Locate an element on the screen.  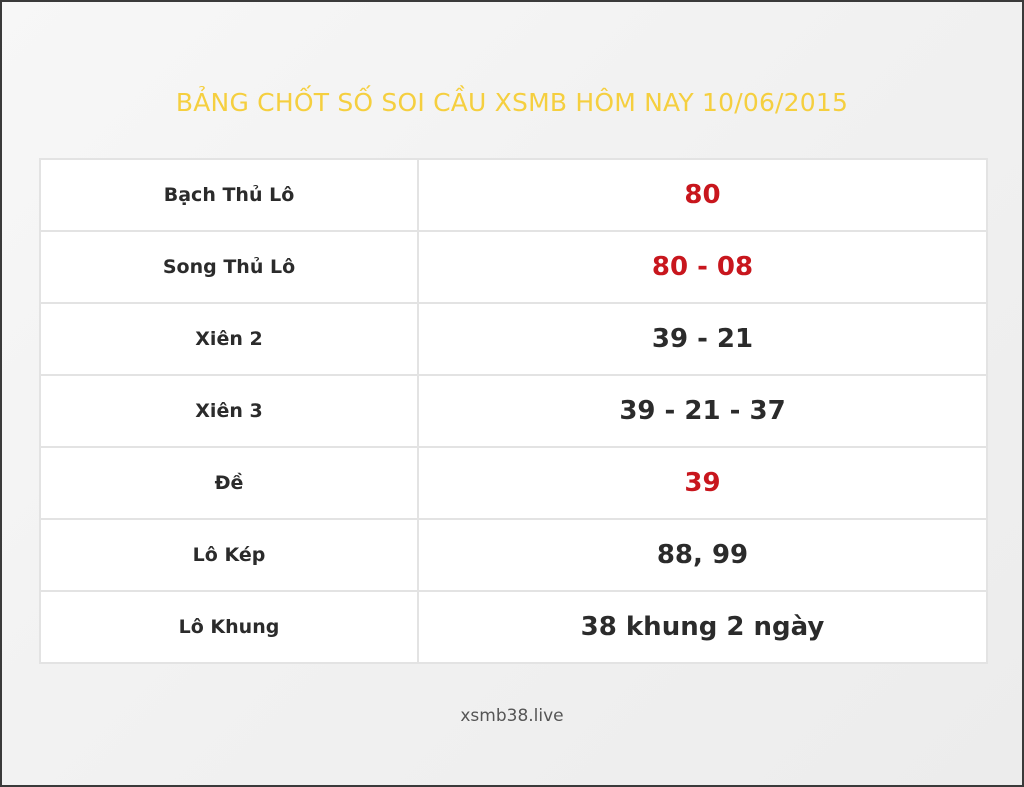
table-row: Lô Khung 38 khung 2 ngày is located at coordinates (513, 627).